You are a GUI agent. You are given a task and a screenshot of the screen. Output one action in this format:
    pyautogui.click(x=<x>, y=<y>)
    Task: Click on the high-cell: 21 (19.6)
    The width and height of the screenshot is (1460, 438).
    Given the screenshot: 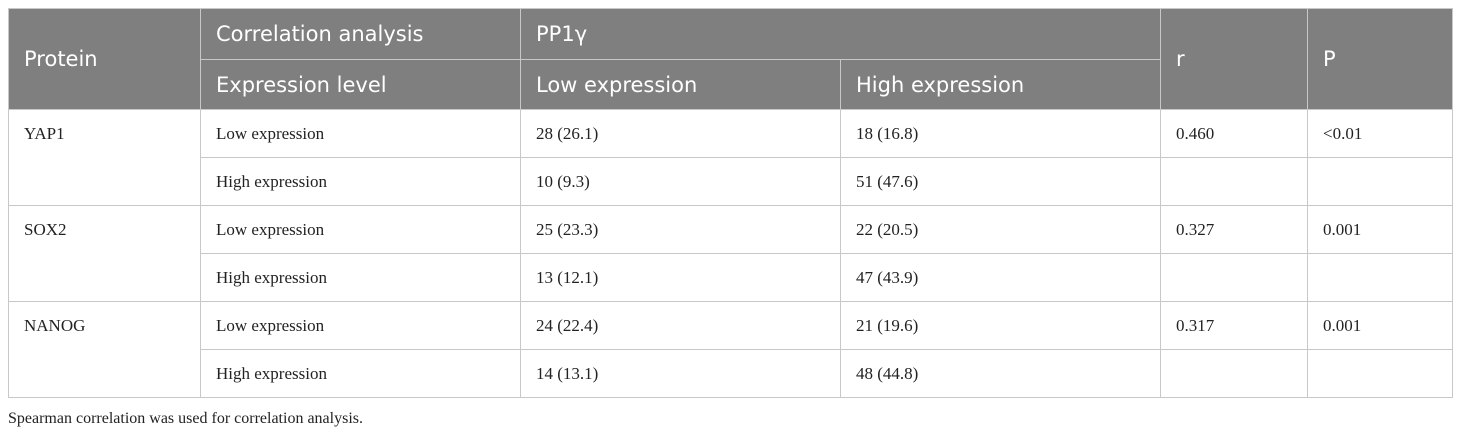 What is the action you would take?
    pyautogui.click(x=1000, y=325)
    